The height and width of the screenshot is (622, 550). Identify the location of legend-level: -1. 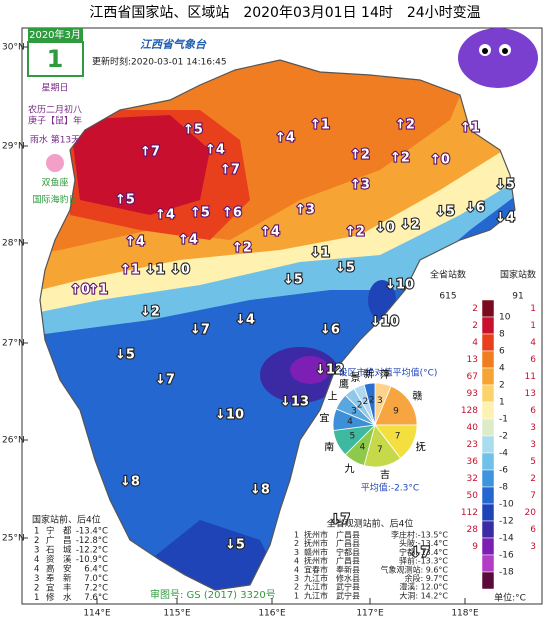
(503, 420).